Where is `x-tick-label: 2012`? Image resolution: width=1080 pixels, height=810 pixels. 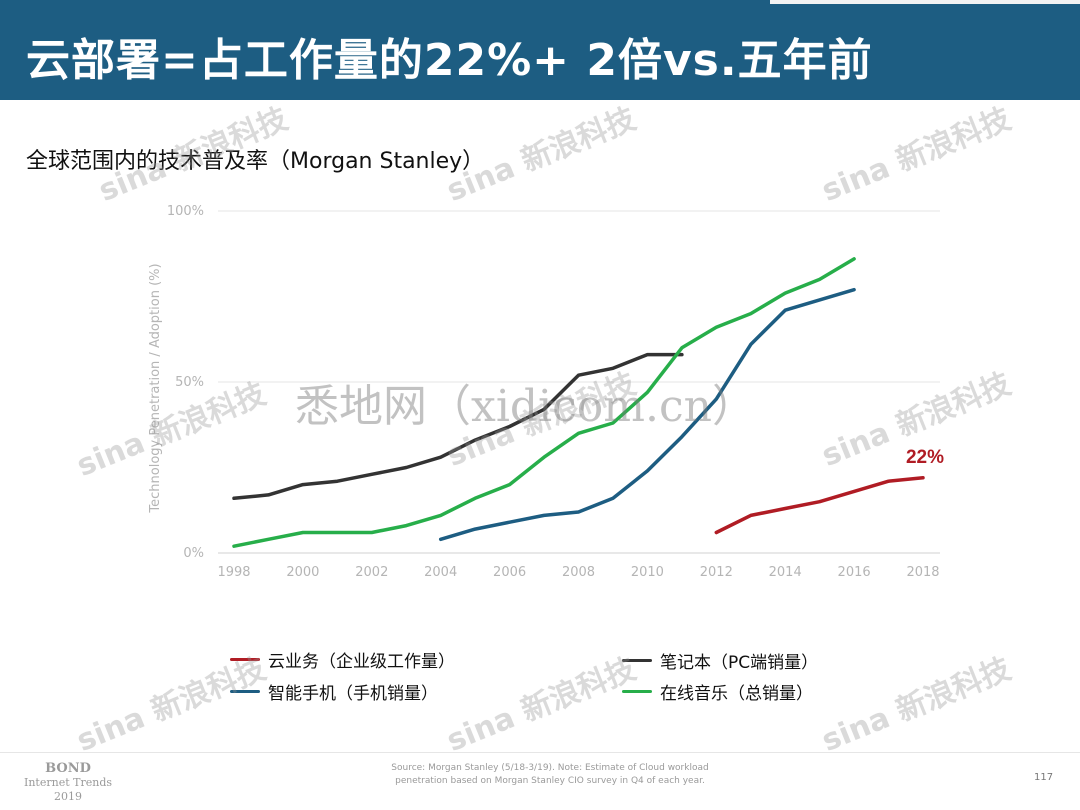
x-tick-label: 2012 is located at coordinates (716, 572).